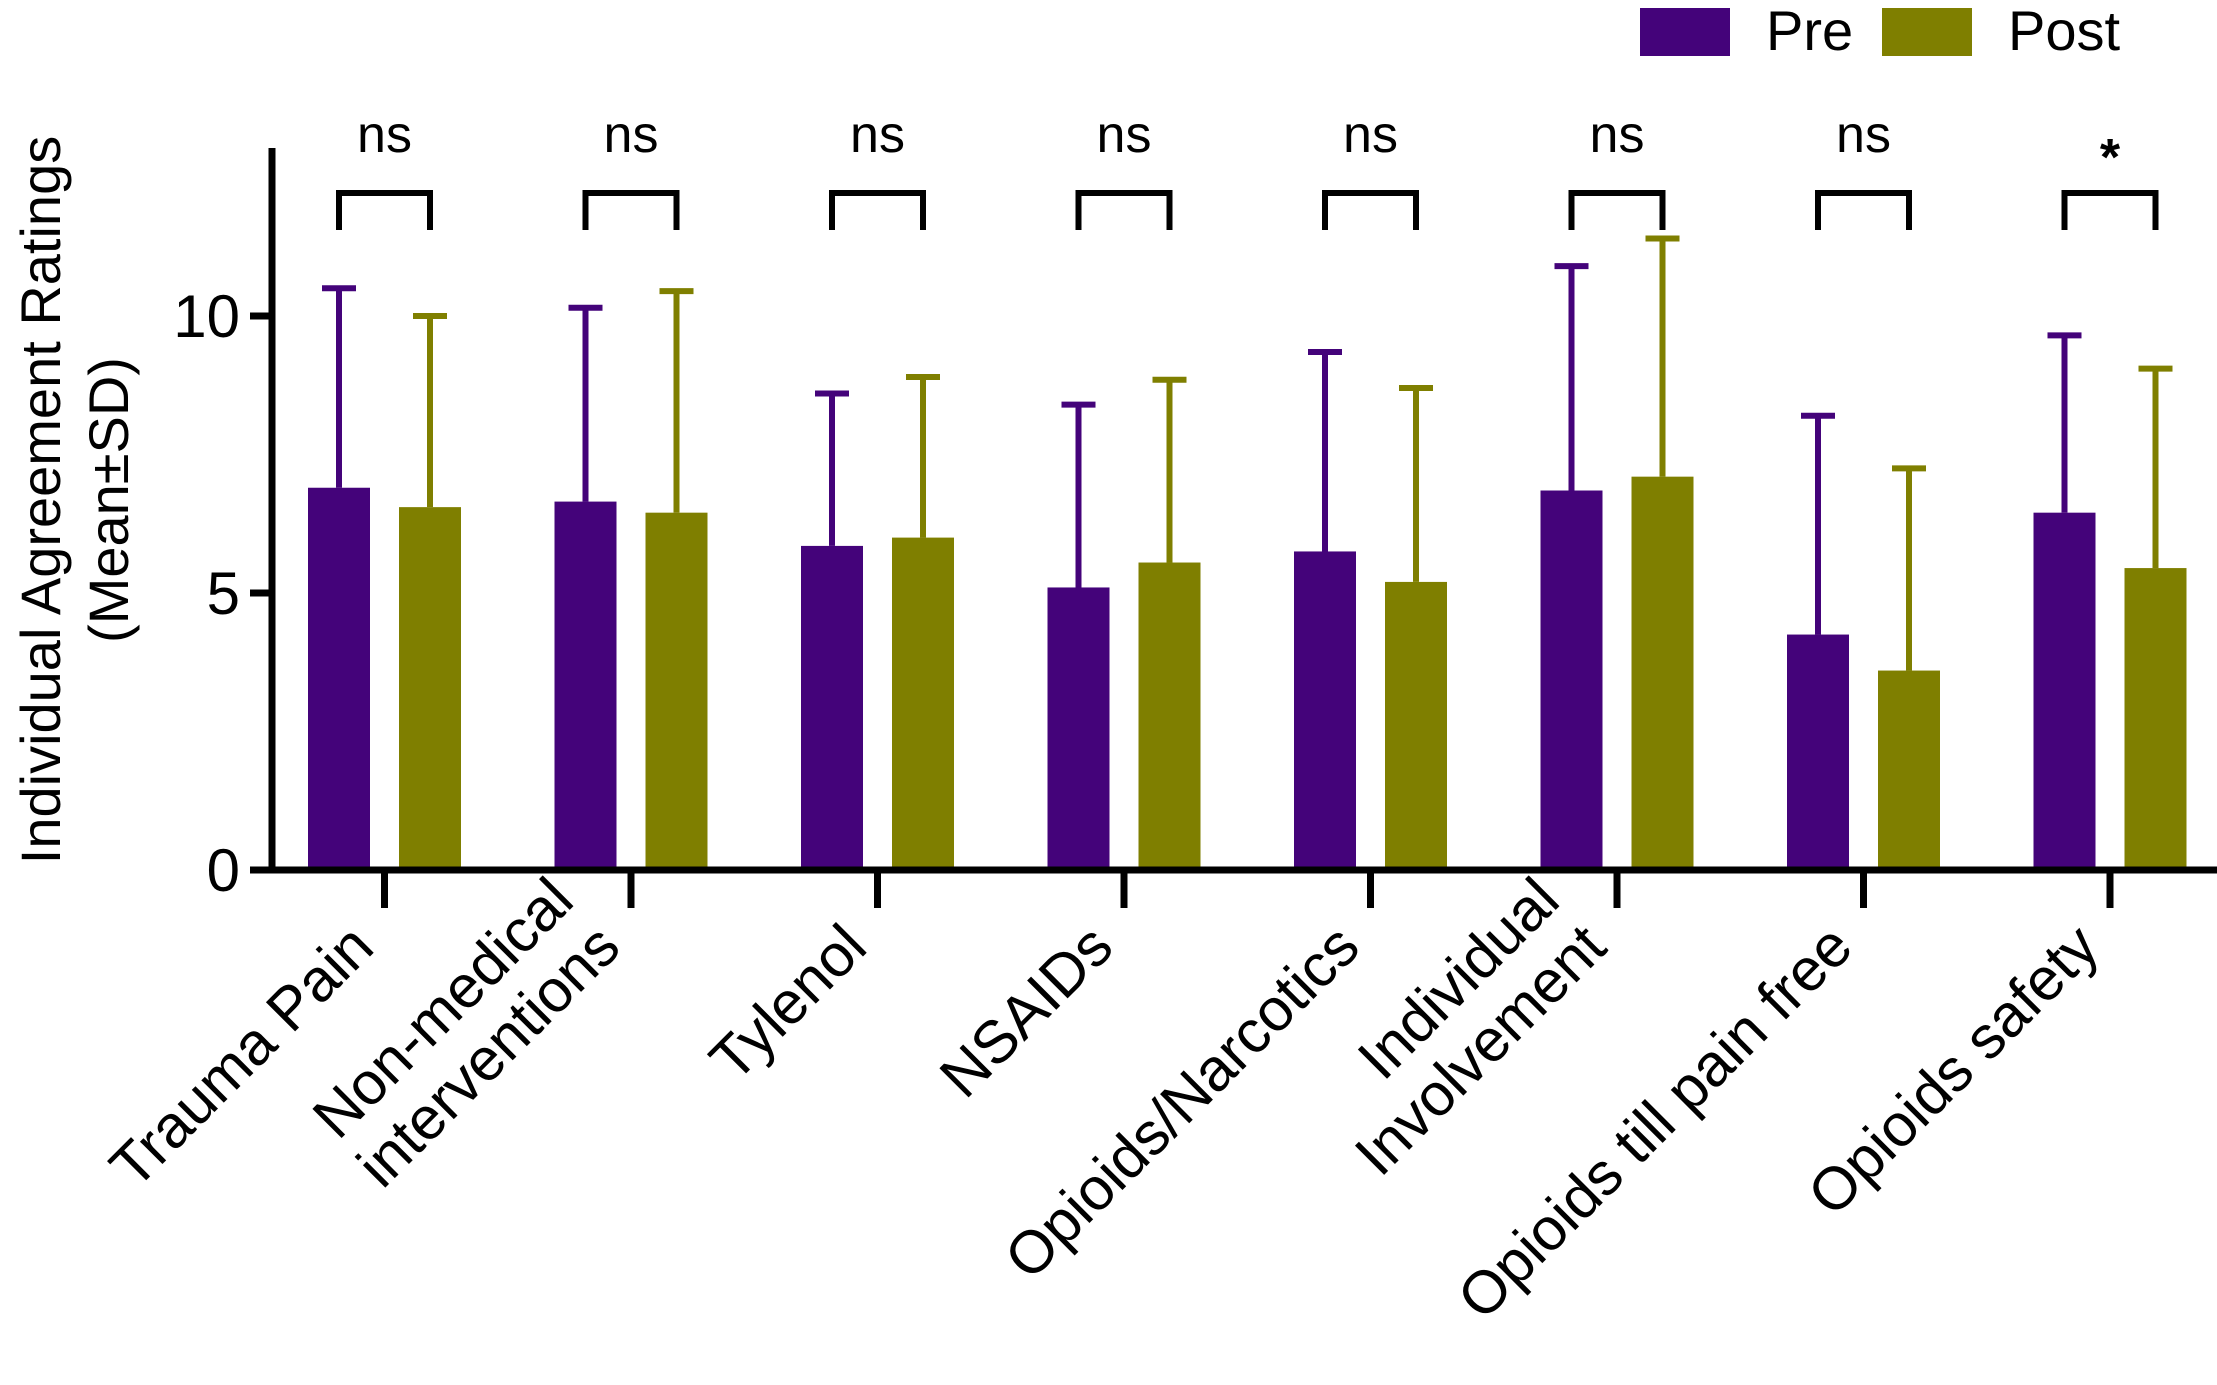 Image resolution: width=2217 pixels, height=1385 pixels. I want to click on significance-label-0: ns, so click(384, 135).